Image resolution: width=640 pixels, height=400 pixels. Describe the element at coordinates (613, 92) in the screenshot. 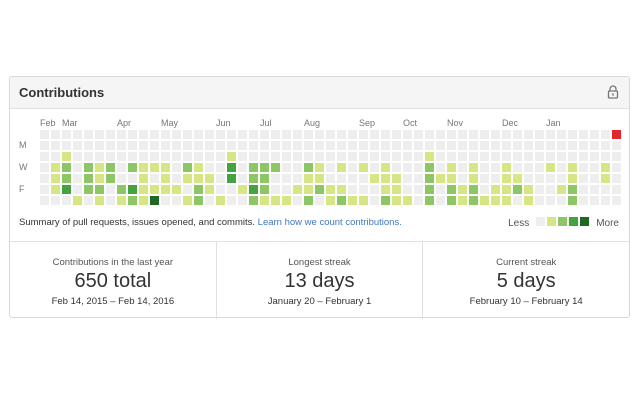

I see `lock-icon` at that location.